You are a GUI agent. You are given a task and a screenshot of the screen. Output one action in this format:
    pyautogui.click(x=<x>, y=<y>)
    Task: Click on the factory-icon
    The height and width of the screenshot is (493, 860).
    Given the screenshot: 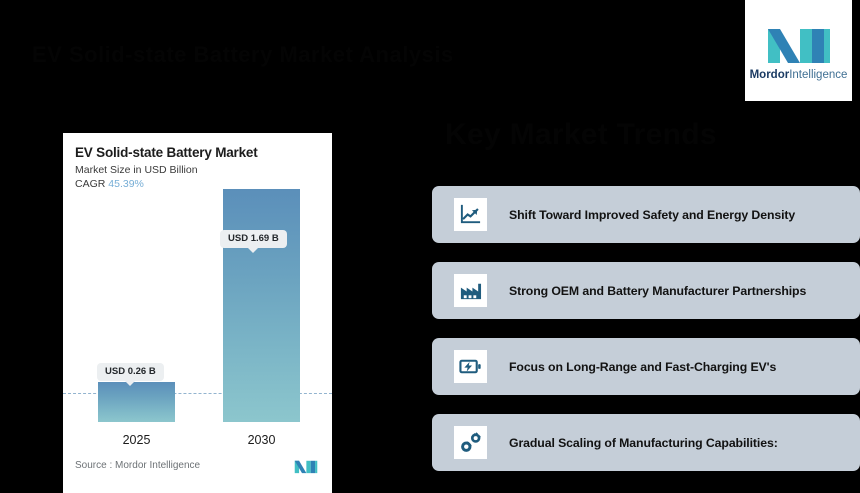 What is the action you would take?
    pyautogui.click(x=470, y=290)
    